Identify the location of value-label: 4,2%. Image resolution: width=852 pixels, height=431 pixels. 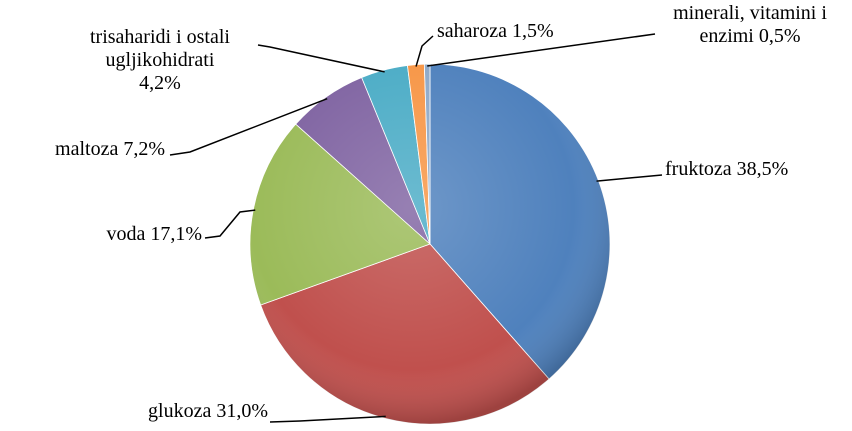
(160, 83).